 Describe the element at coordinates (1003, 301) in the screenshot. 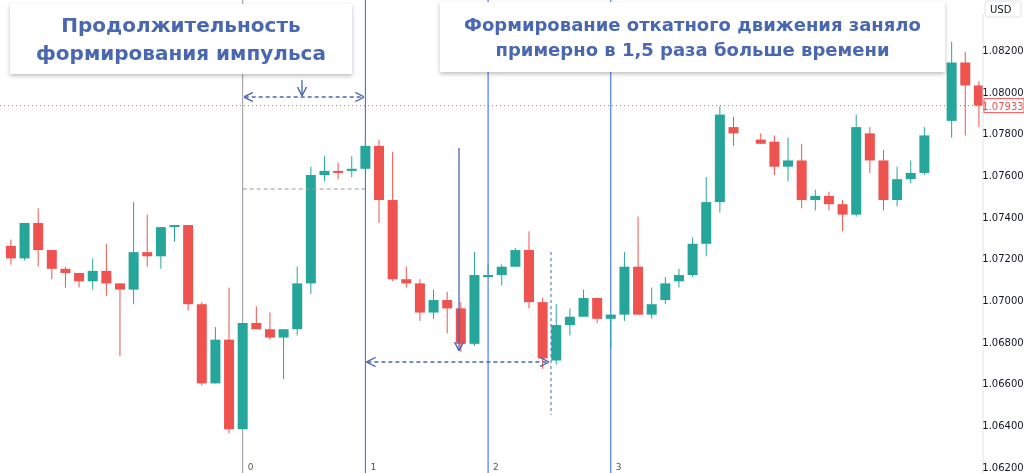

I see `y-tick-label: 1.07000` at that location.